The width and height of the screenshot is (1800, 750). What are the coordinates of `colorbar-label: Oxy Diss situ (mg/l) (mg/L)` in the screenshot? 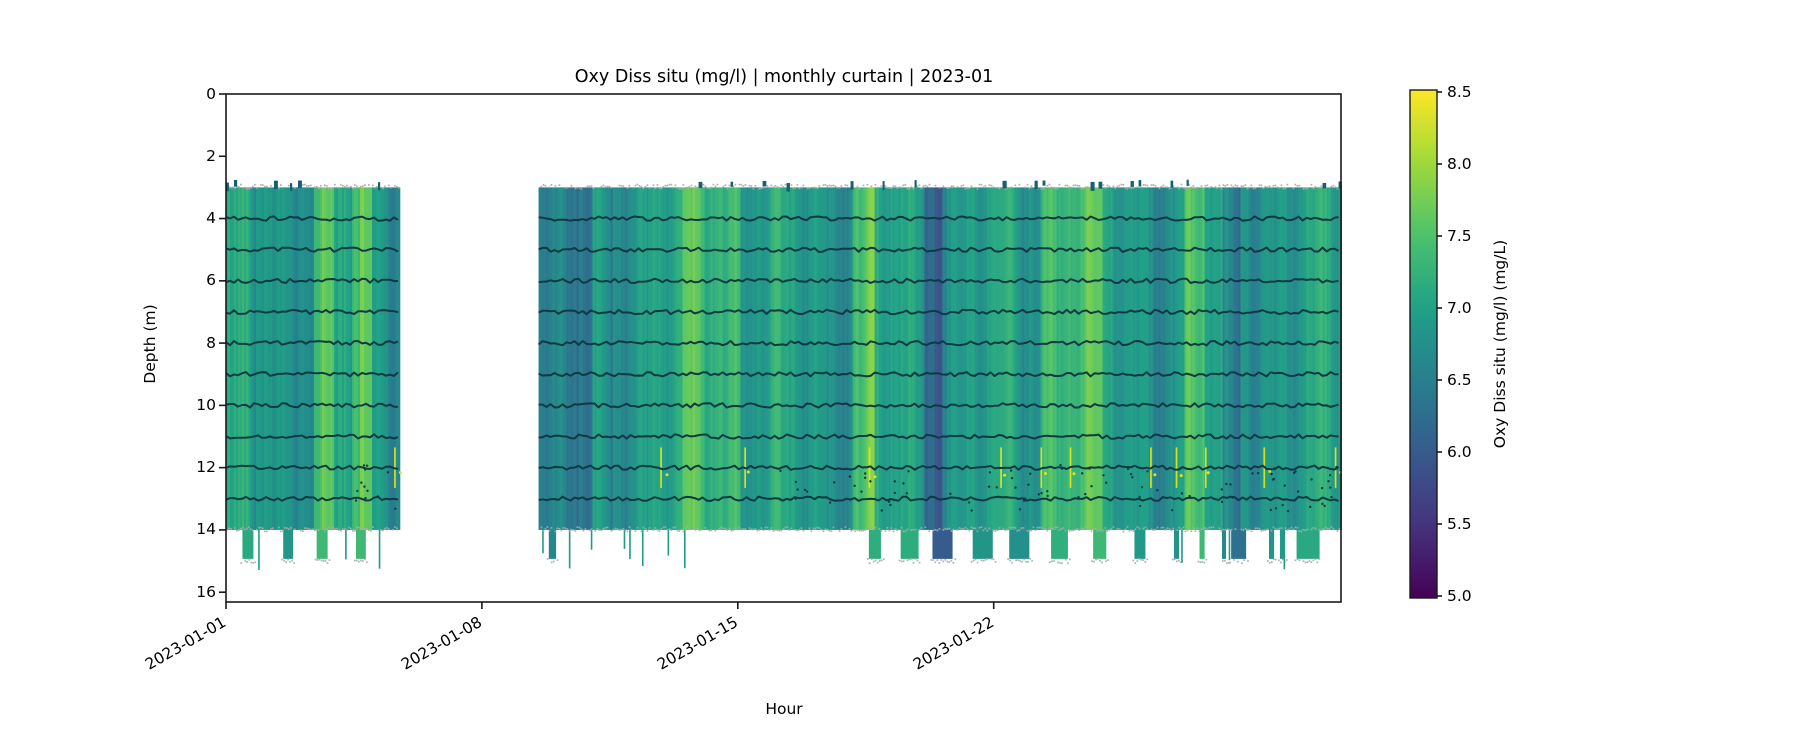 It's located at (1500, 344).